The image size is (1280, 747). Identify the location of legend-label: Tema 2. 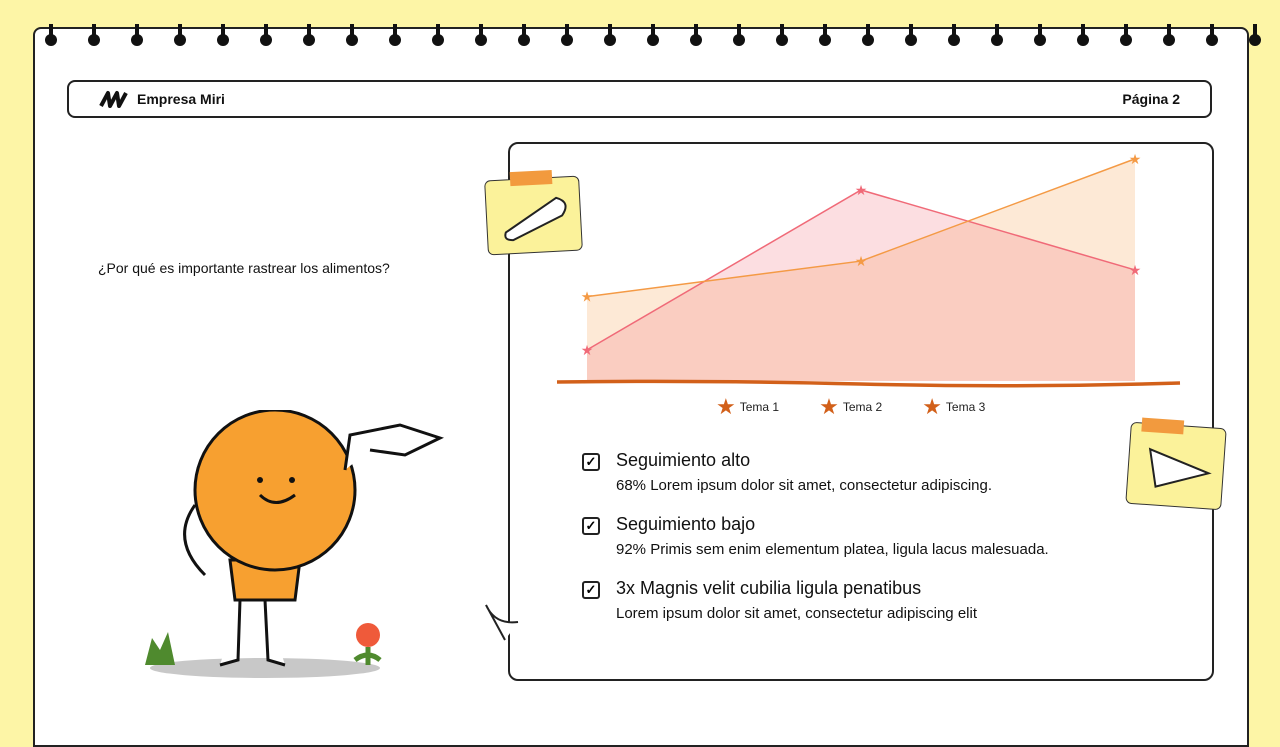
(862, 407).